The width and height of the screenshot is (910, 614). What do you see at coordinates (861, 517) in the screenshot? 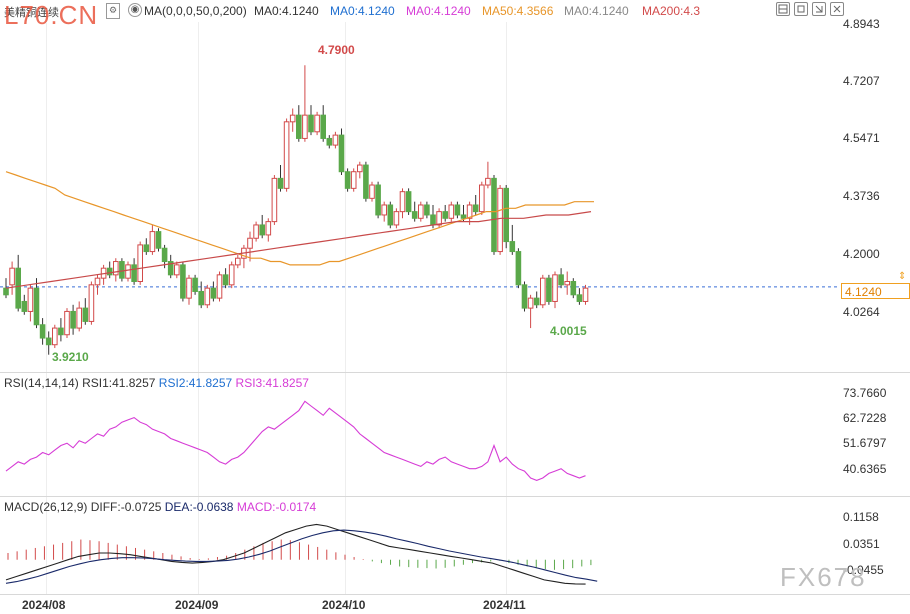
I see `macd-tick: 0.1158` at bounding box center [861, 517].